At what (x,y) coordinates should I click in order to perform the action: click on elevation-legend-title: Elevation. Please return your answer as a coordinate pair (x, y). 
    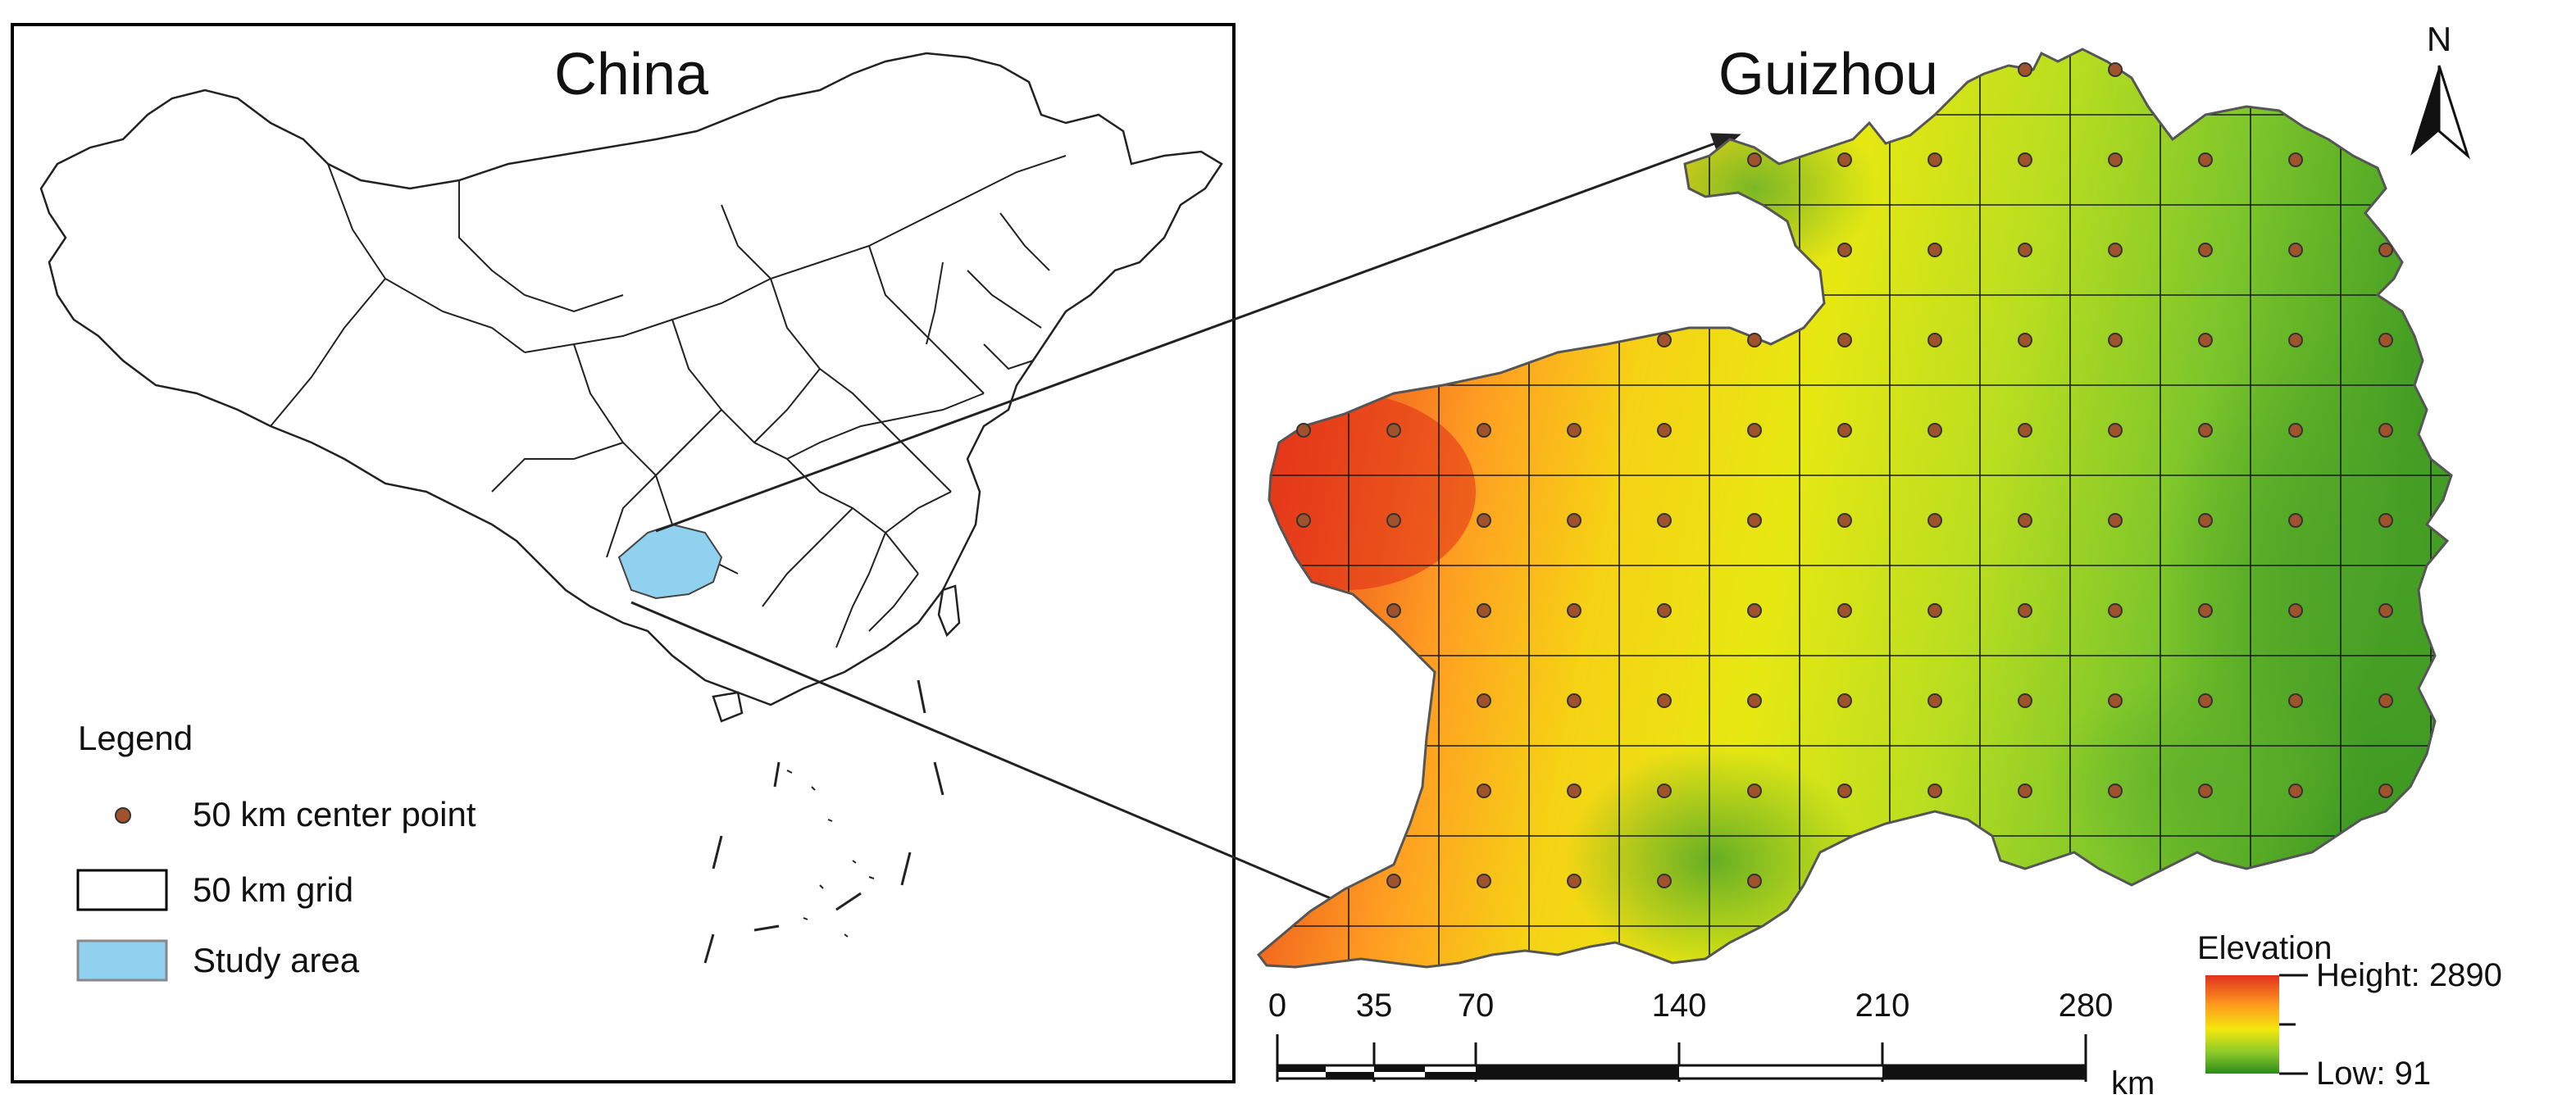
    Looking at the image, I should click on (2265, 948).